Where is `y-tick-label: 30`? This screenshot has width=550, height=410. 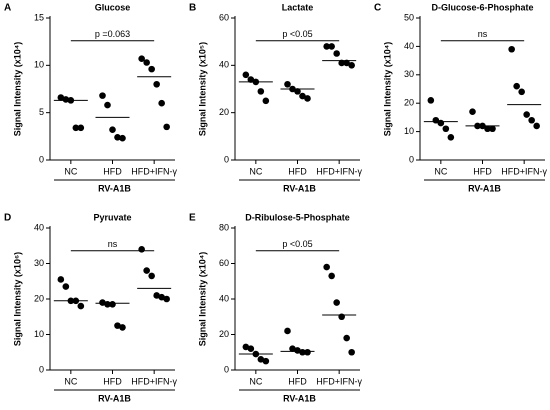 y-tick-label: 30 is located at coordinates (39, 263).